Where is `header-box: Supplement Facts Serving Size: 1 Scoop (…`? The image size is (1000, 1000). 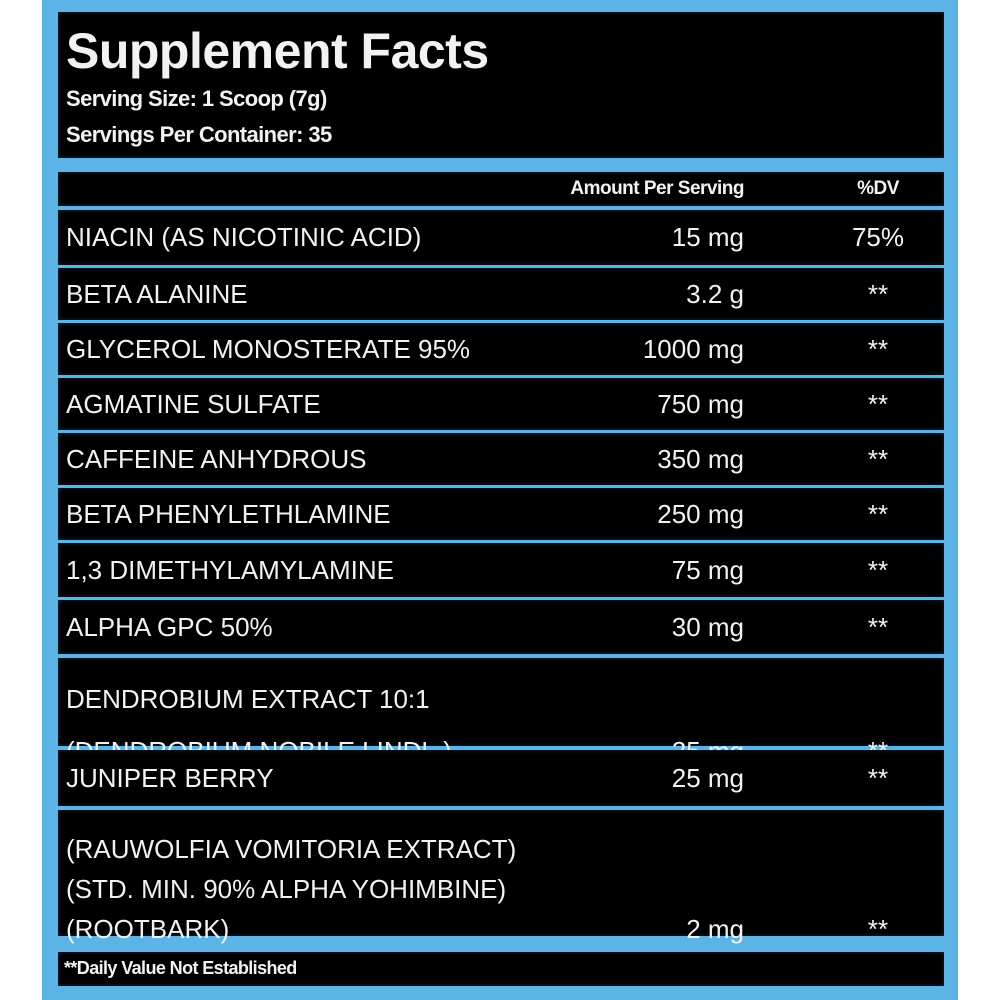
header-box: Supplement Facts Serving Size: 1 Scoop (… is located at coordinates (501, 85).